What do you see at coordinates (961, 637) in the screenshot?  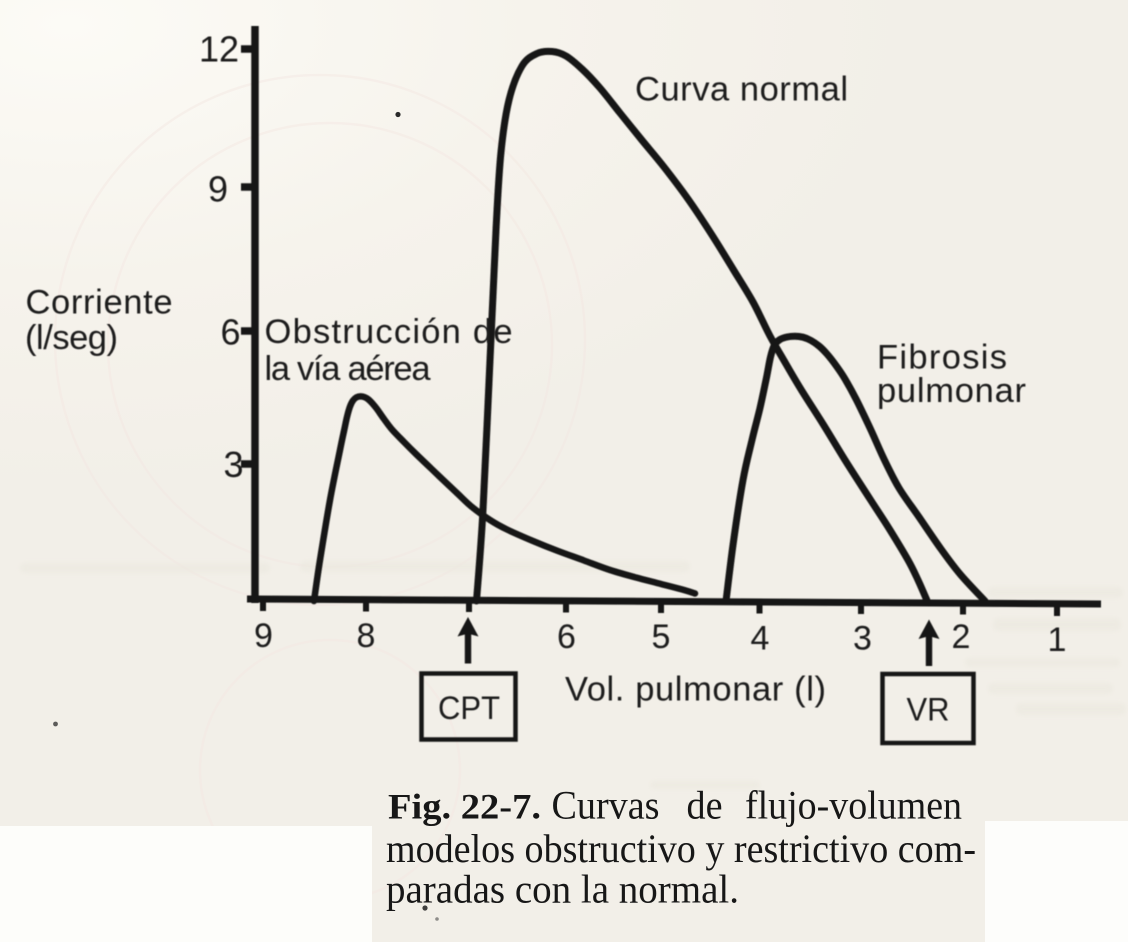 I see `svg-text: 2` at bounding box center [961, 637].